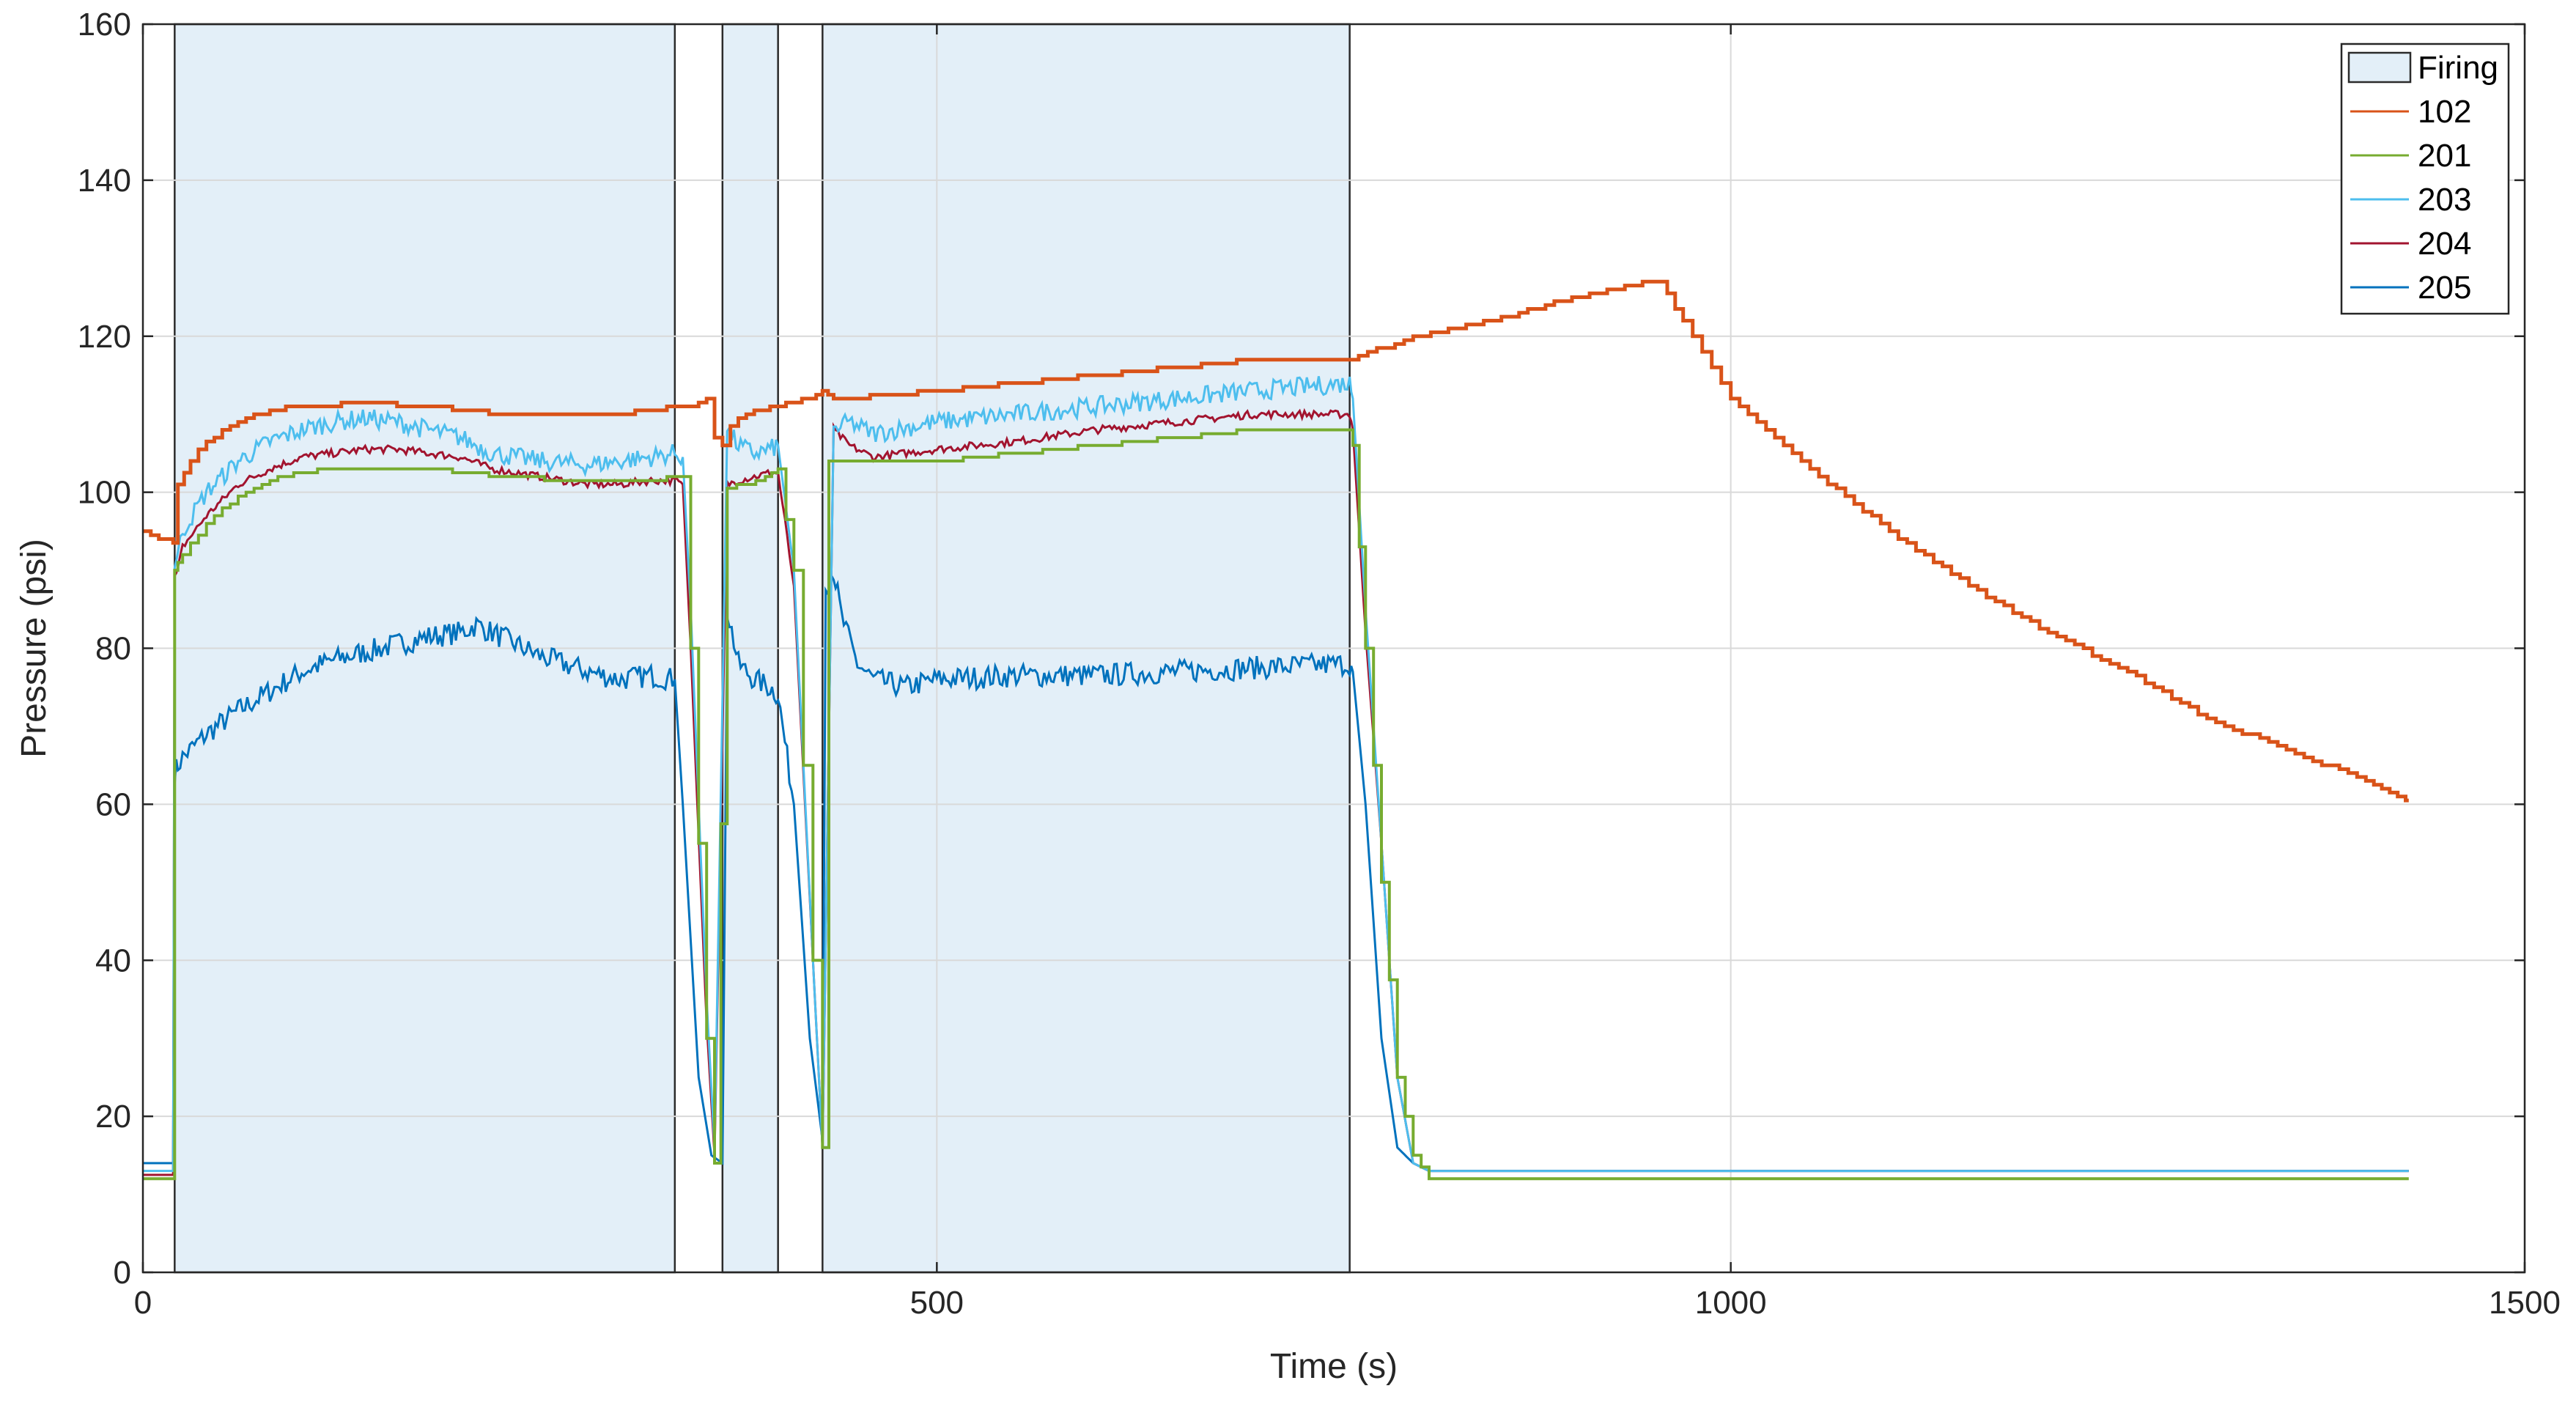 This screenshot has height=1405, width=2576. What do you see at coordinates (2379, 67) in the screenshot?
I see `legend-swatch-firing` at bounding box center [2379, 67].